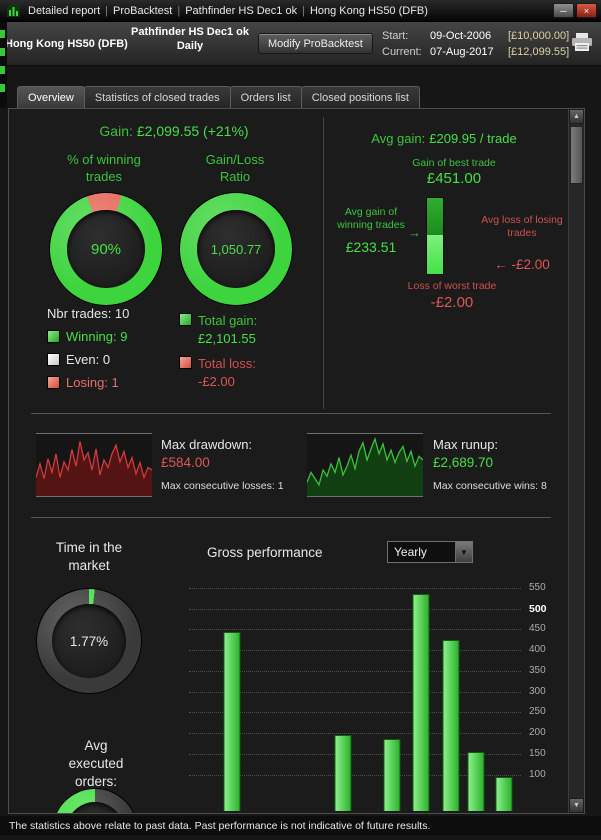 Image resolution: width=601 pixels, height=840 pixels. What do you see at coordinates (315, 43) in the screenshot?
I see `modify-probacktest-button: Modify ProBacktest` at bounding box center [315, 43].